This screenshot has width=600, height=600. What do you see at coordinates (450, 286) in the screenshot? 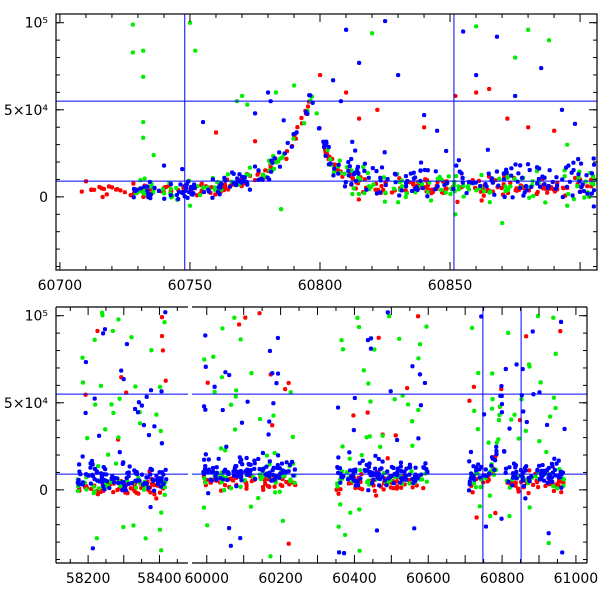
I see `x-tick-label: 60850` at bounding box center [450, 286].